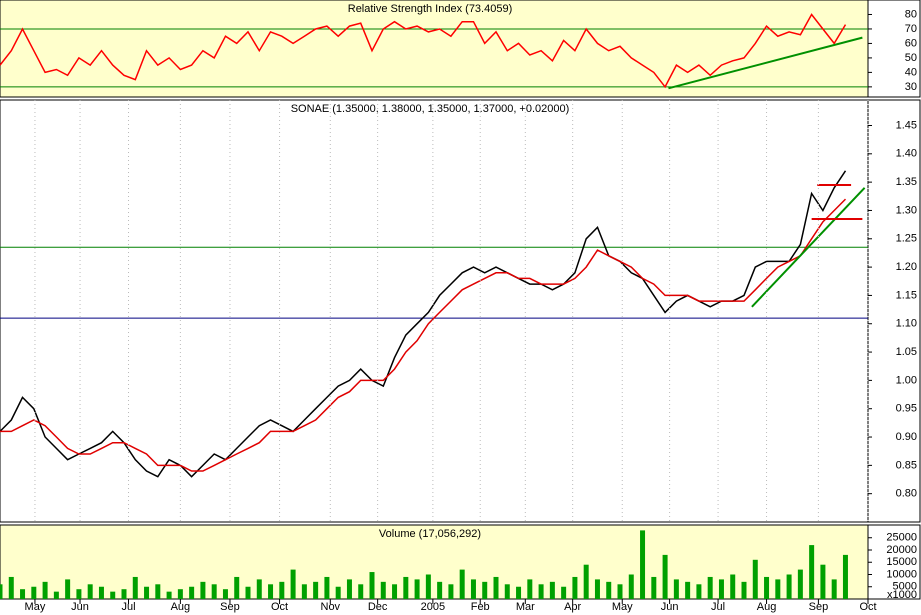 This screenshot has width=921, height=615. Describe the element at coordinates (901, 574) in the screenshot. I see `y-tick-label: 10000` at that location.